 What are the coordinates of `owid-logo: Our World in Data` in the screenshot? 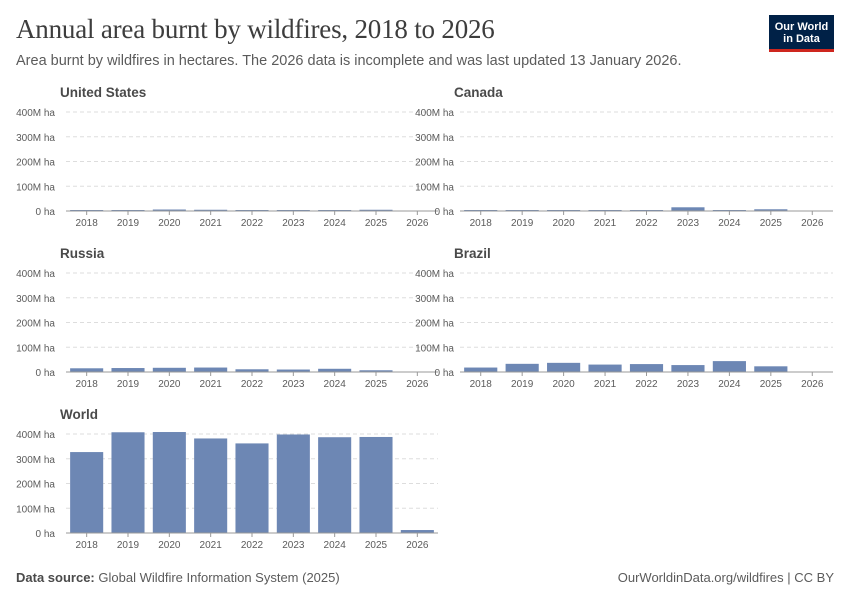 It's located at (801, 33).